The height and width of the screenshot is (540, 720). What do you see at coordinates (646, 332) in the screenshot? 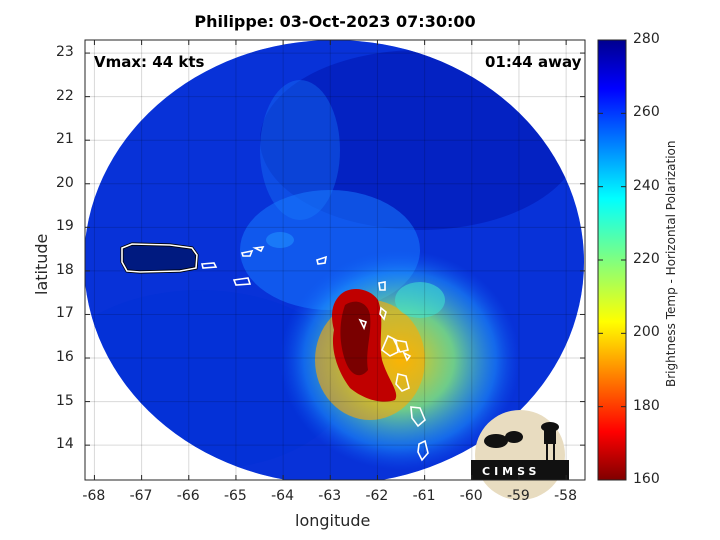
I see `colorbar-tick-label: 200` at bounding box center [646, 332].